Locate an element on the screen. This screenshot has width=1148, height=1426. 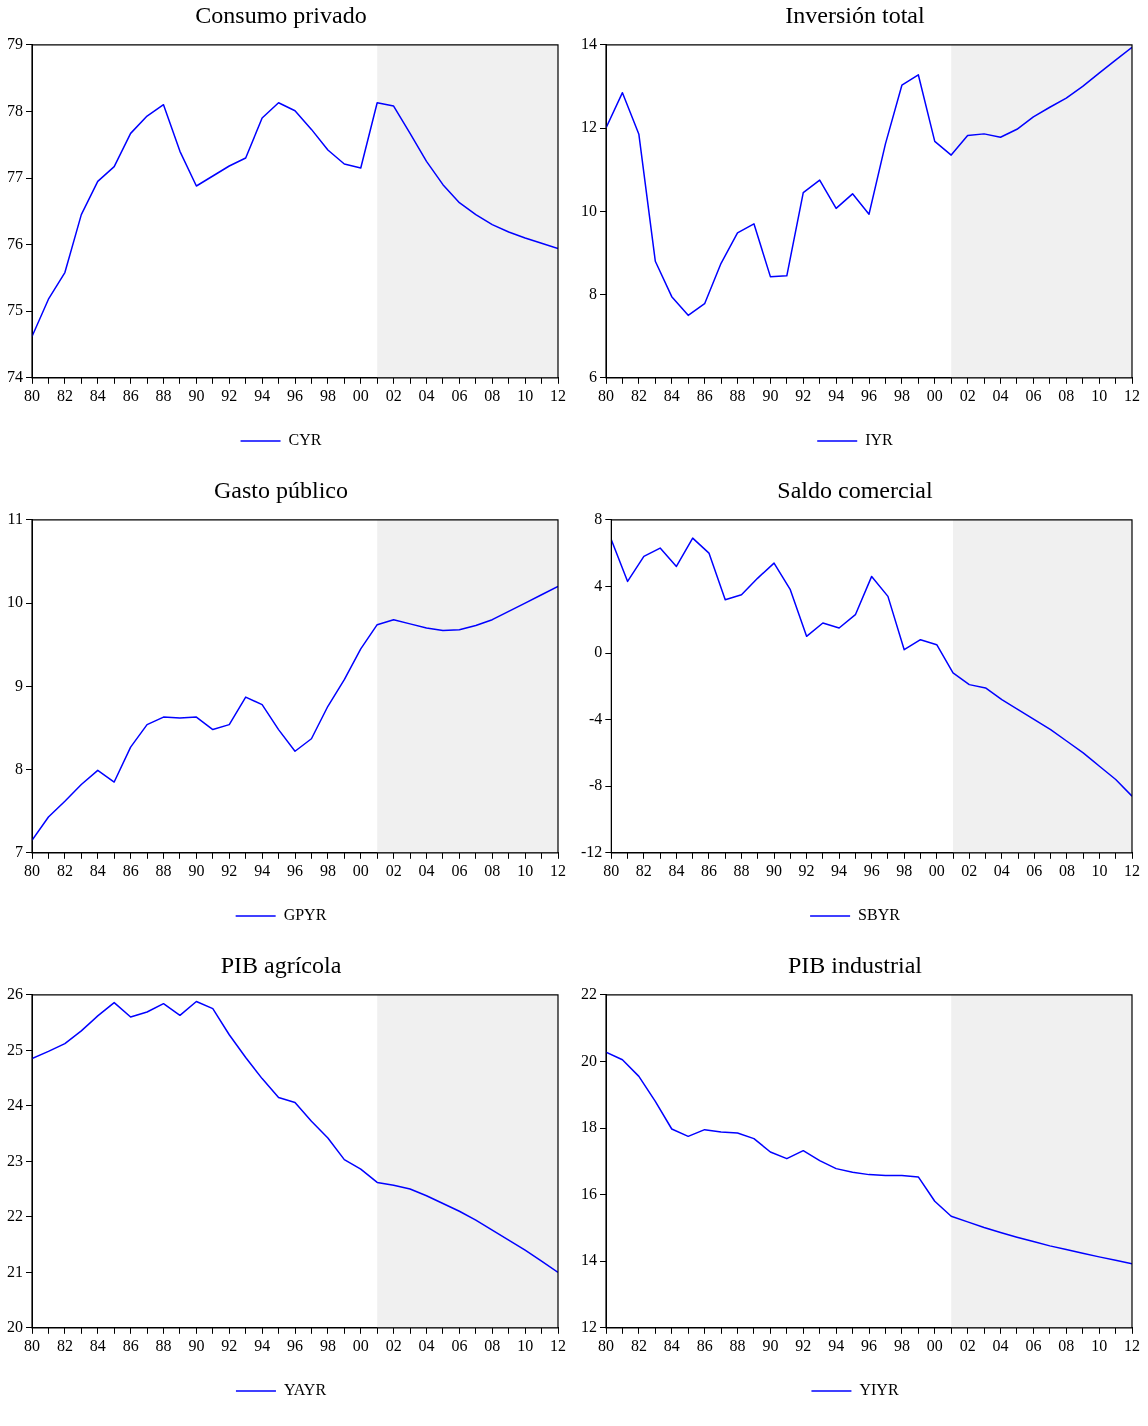
chart-title: Inversión total is located at coordinates (855, 14).